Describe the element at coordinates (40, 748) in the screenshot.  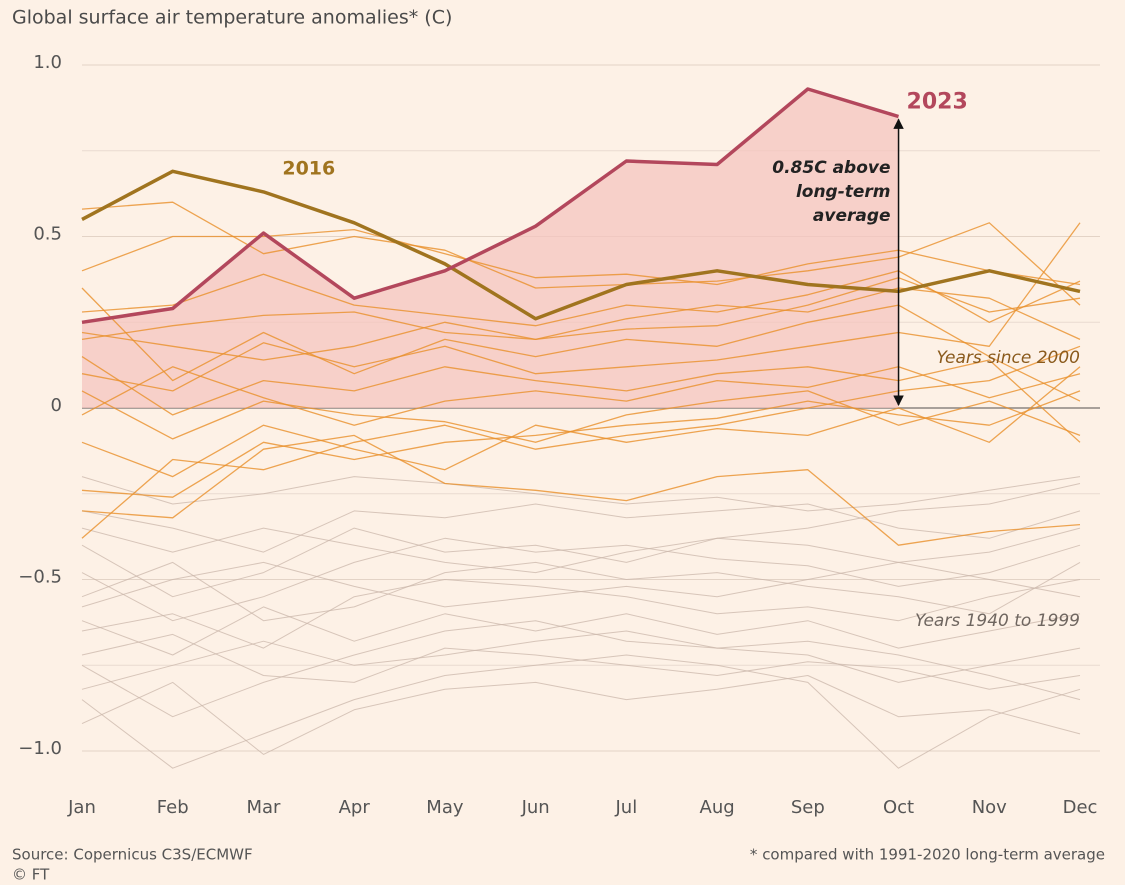
I see `y-tick-label: −1.0` at that location.